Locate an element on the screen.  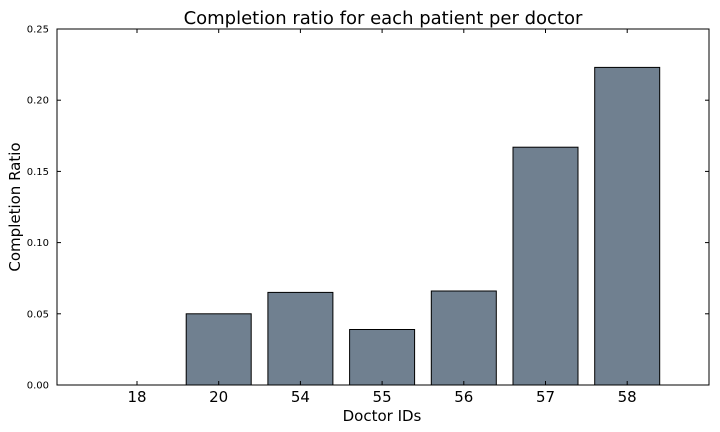
y-tick-label: 0.15 is located at coordinates (38, 172).